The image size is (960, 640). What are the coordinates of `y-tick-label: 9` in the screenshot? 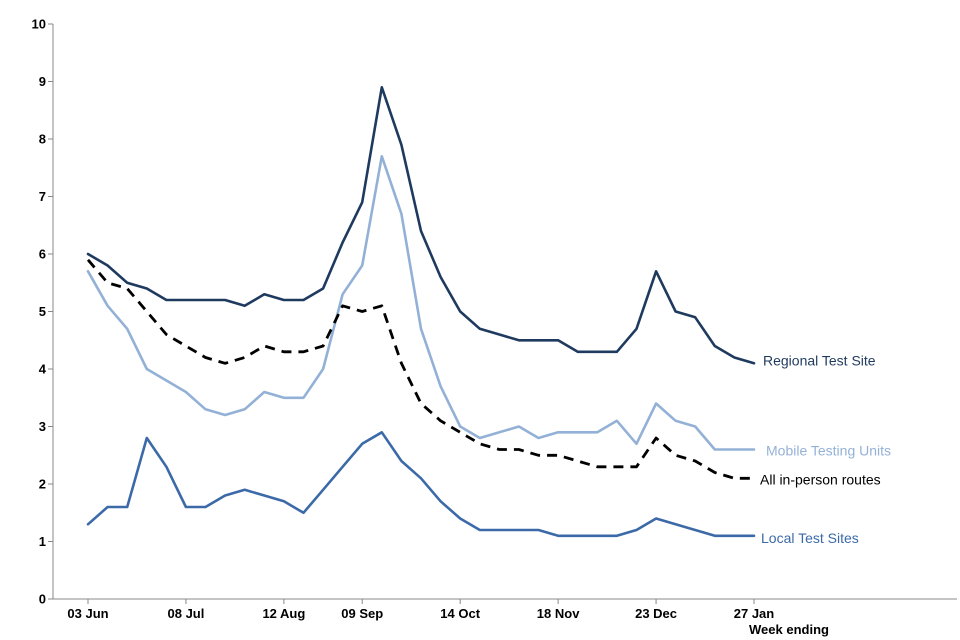 It's located at (42, 81).